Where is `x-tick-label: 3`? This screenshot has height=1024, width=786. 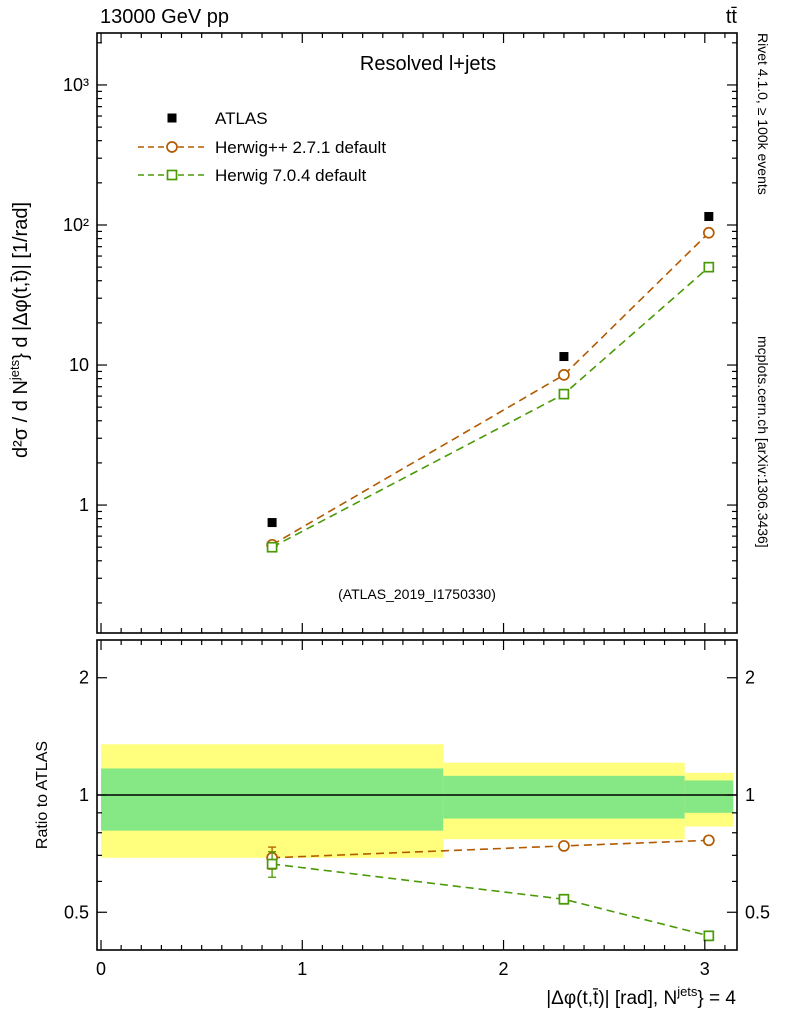
x-tick-label: 3 is located at coordinates (705, 969).